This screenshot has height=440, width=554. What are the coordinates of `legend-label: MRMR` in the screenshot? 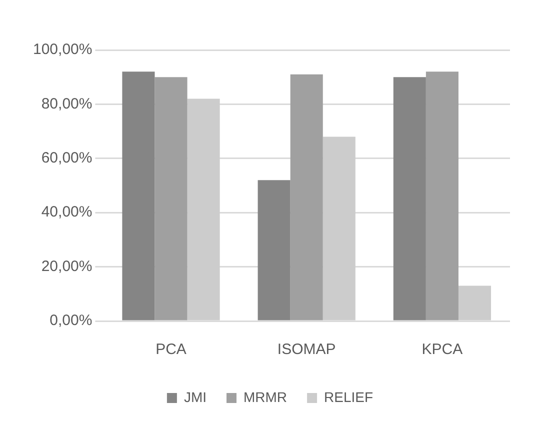 It's located at (265, 396).